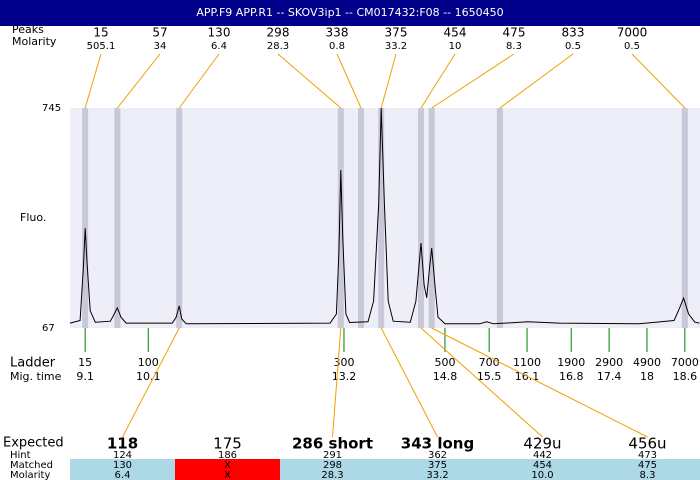 The width and height of the screenshot is (700, 480). I want to click on molarity: 28.3, so click(332, 475).